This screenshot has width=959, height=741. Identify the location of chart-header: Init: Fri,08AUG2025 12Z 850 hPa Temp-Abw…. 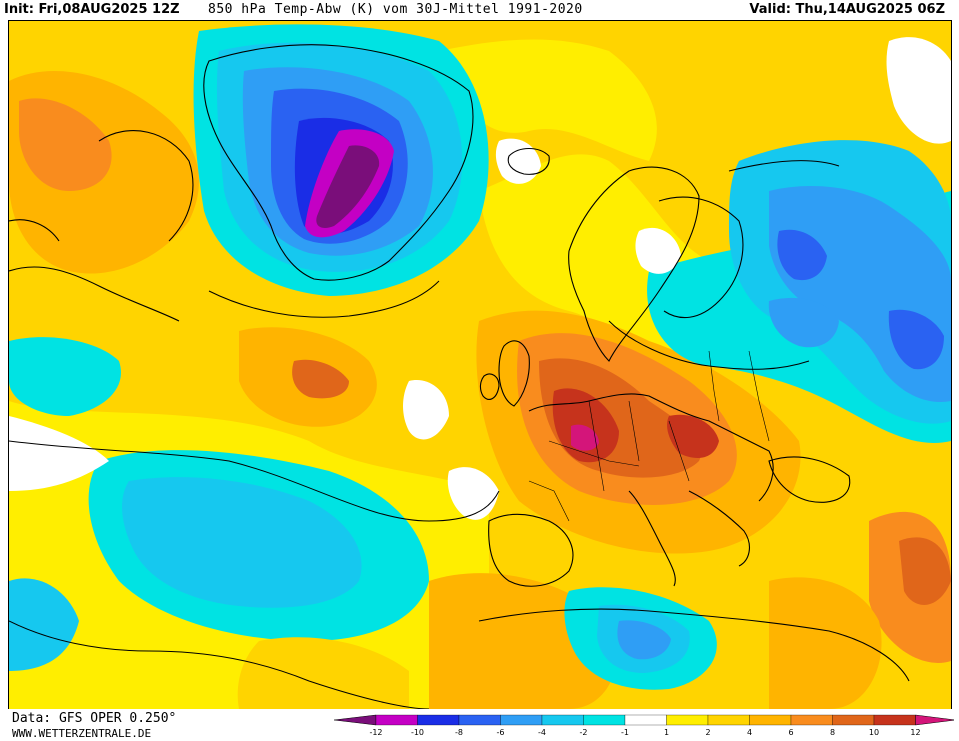
(479, 10).